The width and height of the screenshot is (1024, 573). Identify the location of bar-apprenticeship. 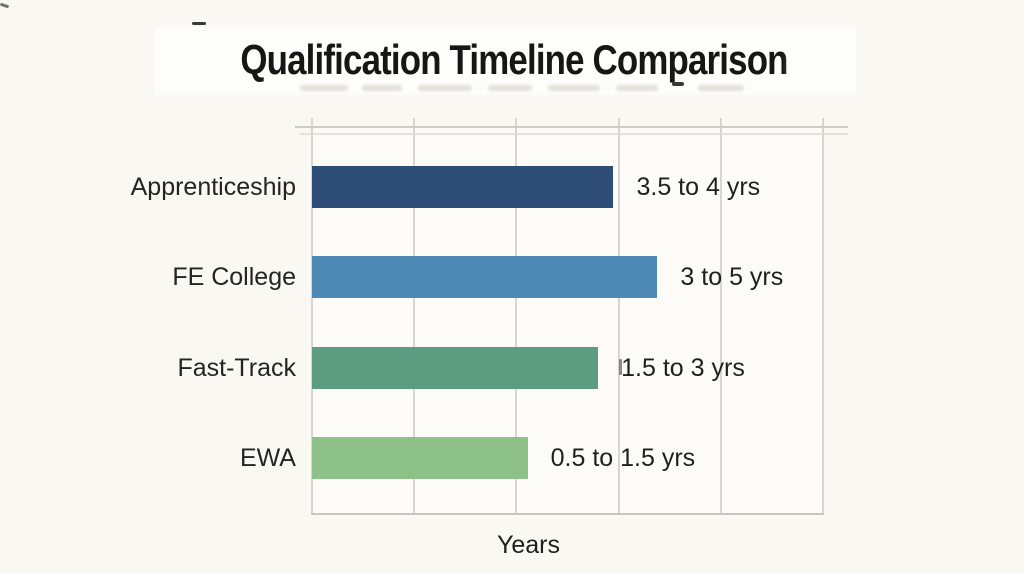
(463, 187).